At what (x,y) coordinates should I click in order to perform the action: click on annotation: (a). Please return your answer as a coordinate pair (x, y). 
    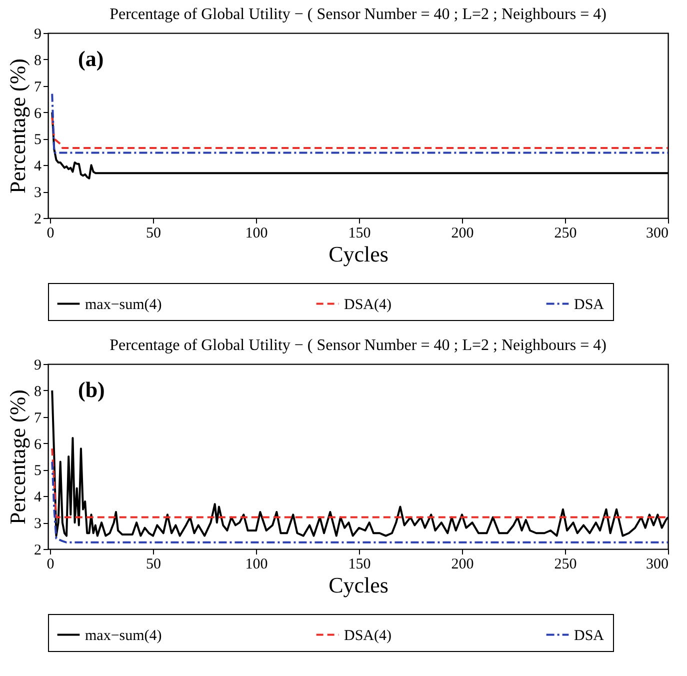
    Looking at the image, I should click on (91, 58).